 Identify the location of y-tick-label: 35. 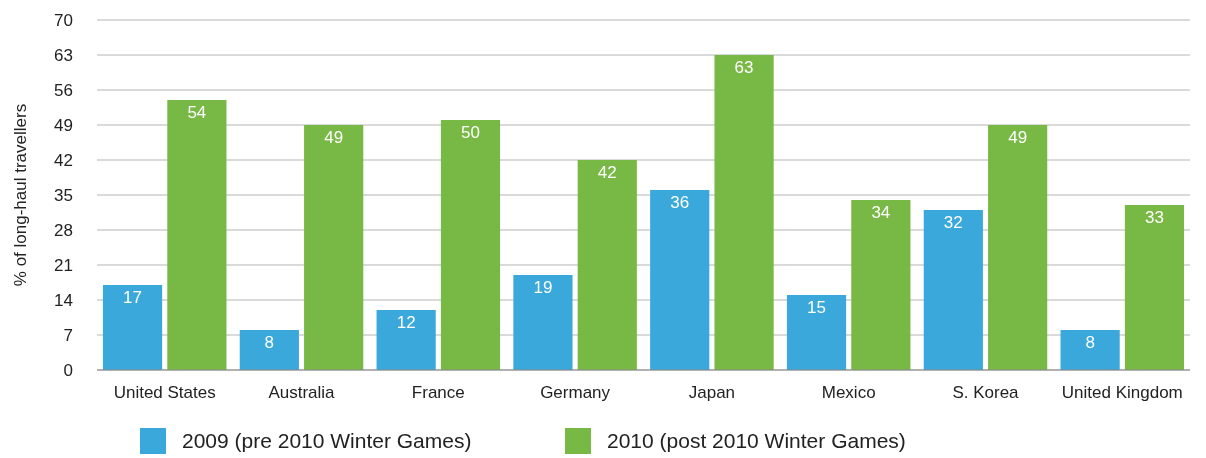
(63, 195).